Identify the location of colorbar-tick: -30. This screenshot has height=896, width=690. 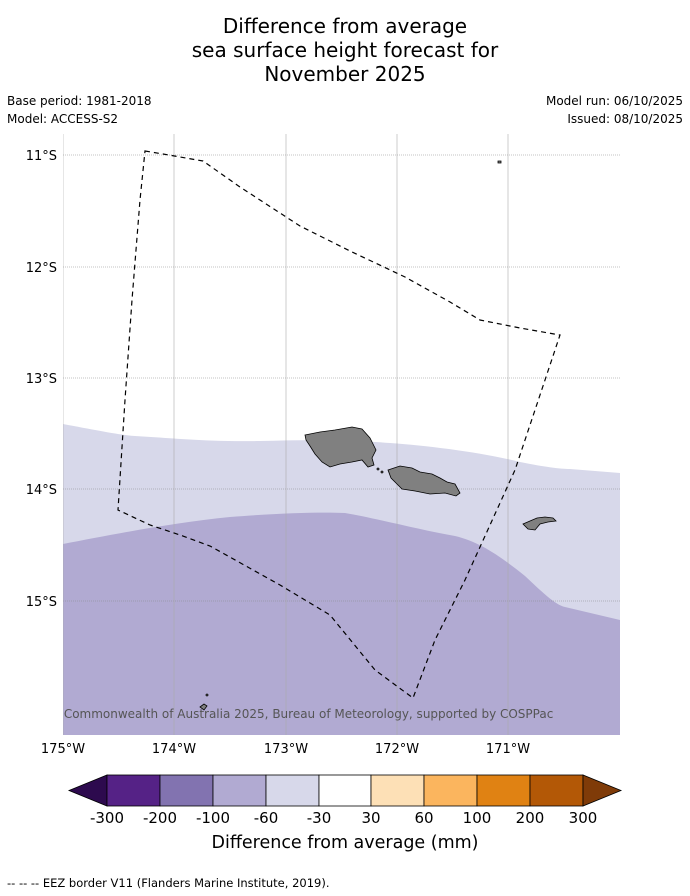
(319, 818).